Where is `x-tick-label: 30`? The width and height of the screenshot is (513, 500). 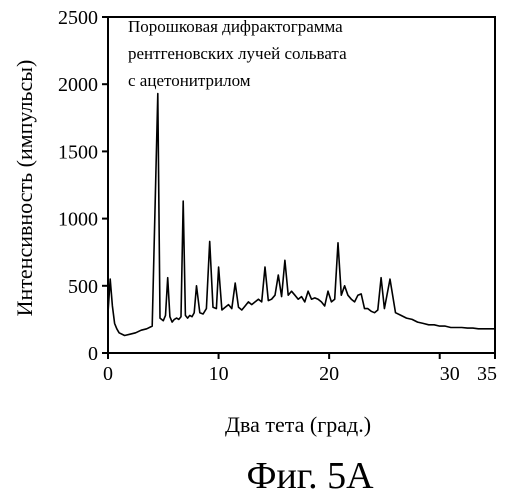 x-tick-label: 30 is located at coordinates (450, 374).